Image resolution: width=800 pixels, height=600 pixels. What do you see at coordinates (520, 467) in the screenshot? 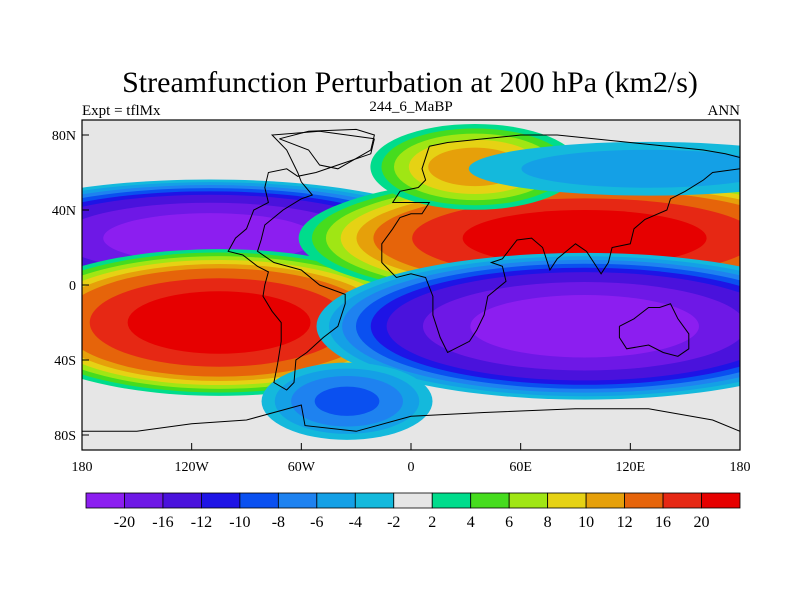
I see `x-tick-label: 60E` at bounding box center [520, 467].